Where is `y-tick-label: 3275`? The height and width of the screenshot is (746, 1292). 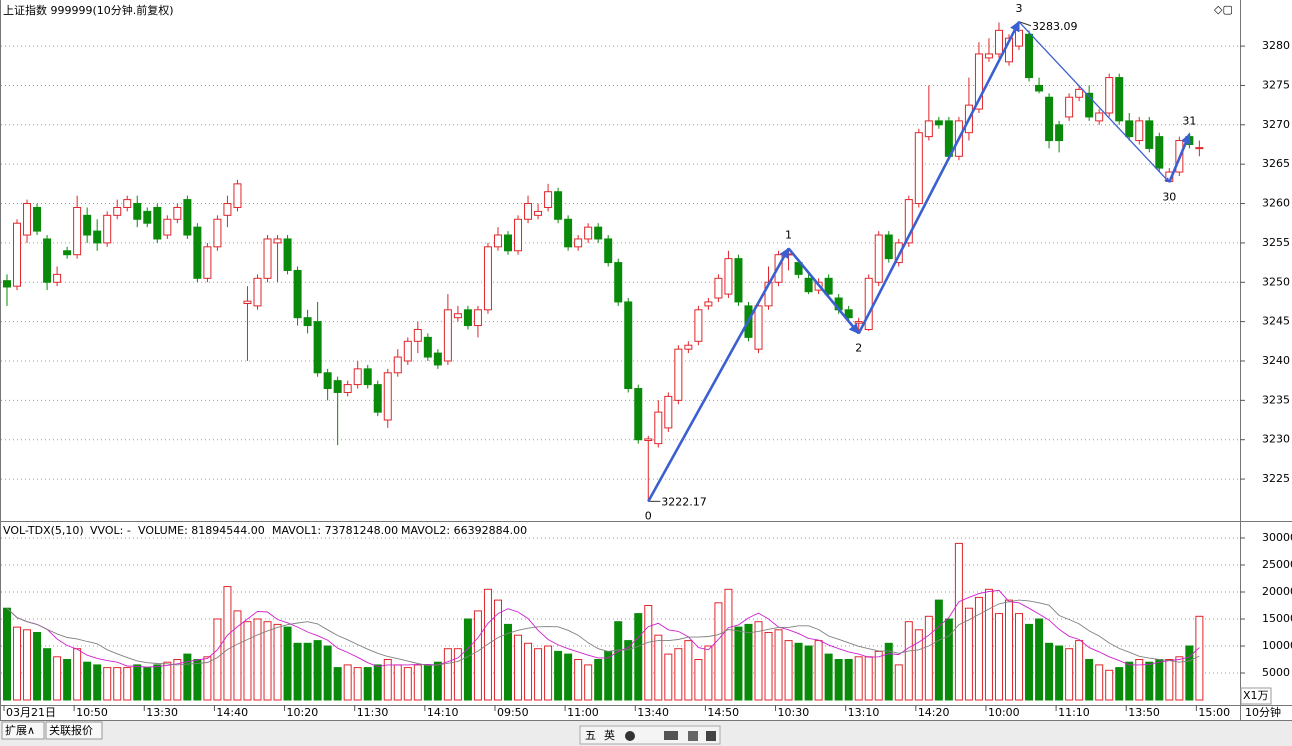 y-tick-label: 3275 is located at coordinates (1276, 84).